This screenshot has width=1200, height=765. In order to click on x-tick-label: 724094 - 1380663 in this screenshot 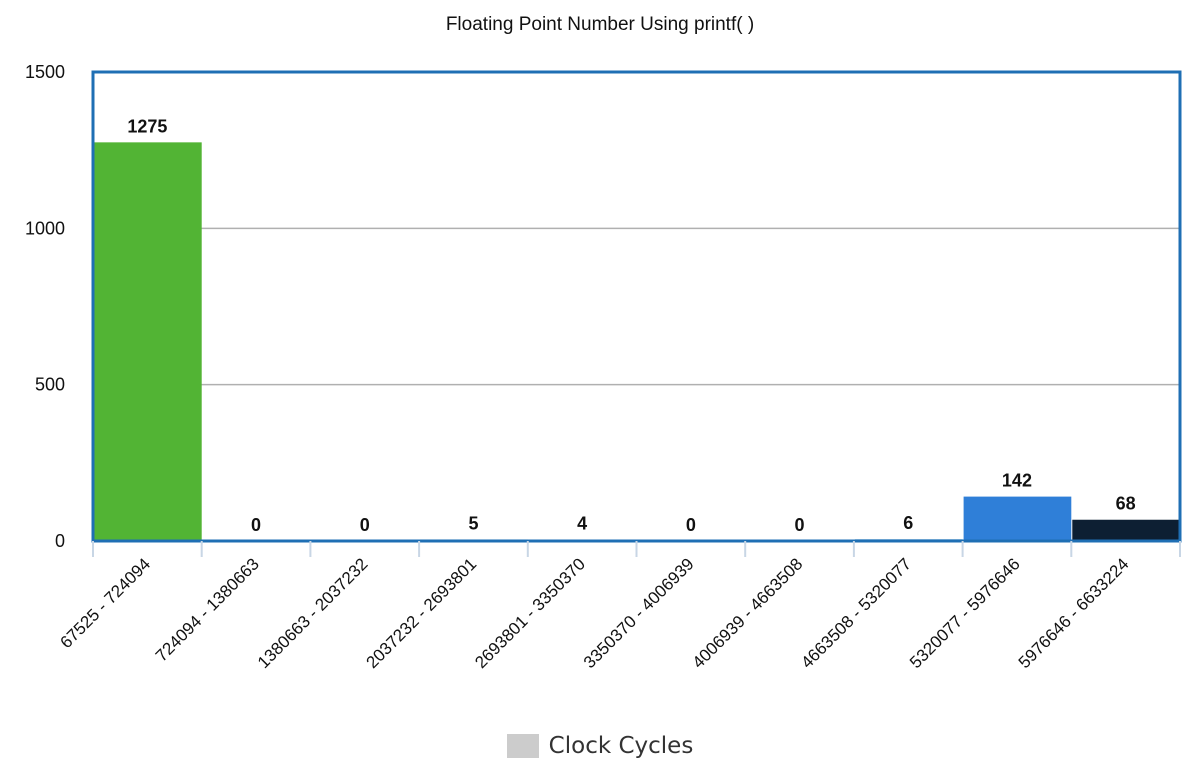, I will do `click(207, 609)`.